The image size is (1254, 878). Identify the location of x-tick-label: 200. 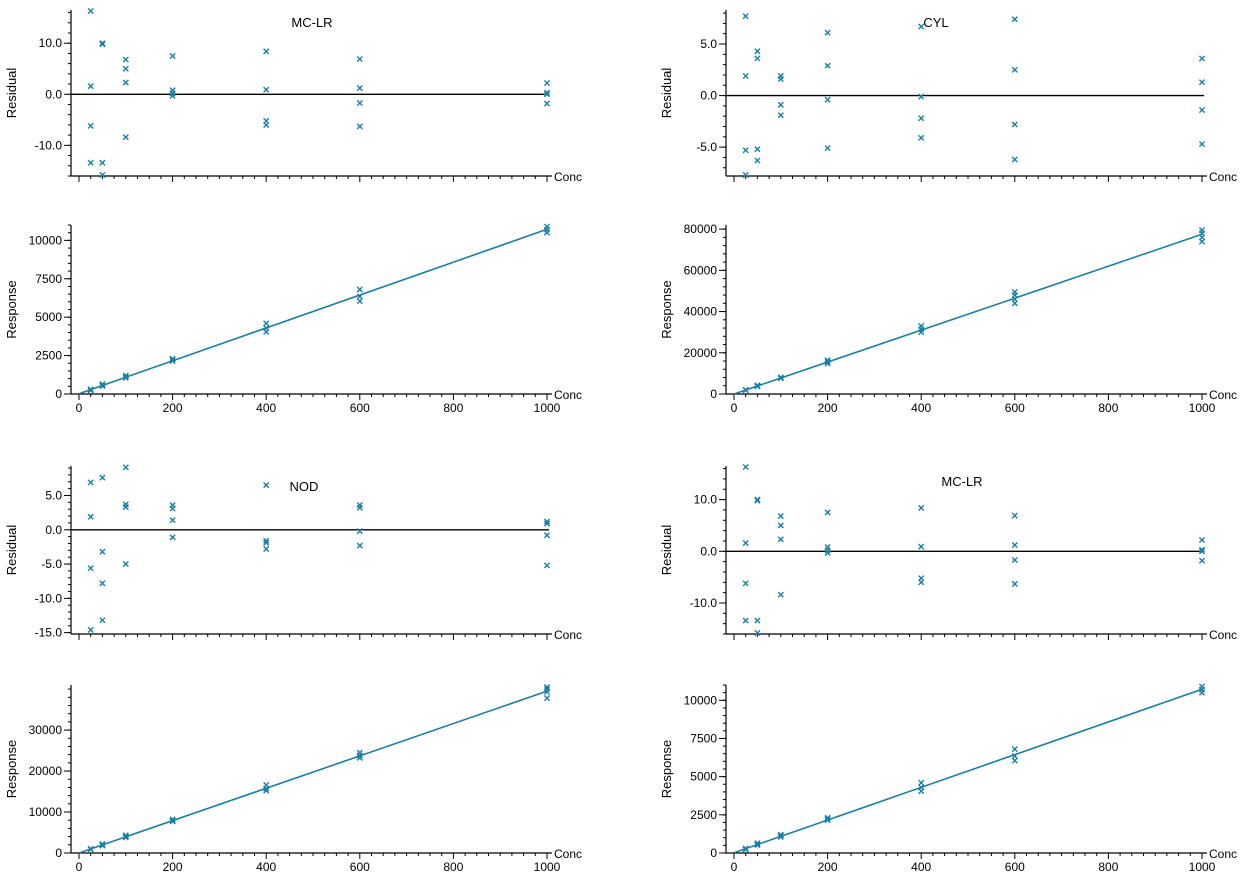
(828, 408).